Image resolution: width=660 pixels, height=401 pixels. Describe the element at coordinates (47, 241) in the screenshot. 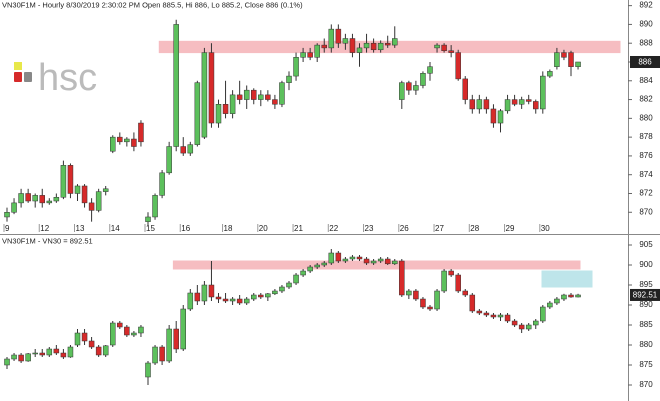

I see `chart-title: VN30F1M - VN30 = 892.51` at that location.